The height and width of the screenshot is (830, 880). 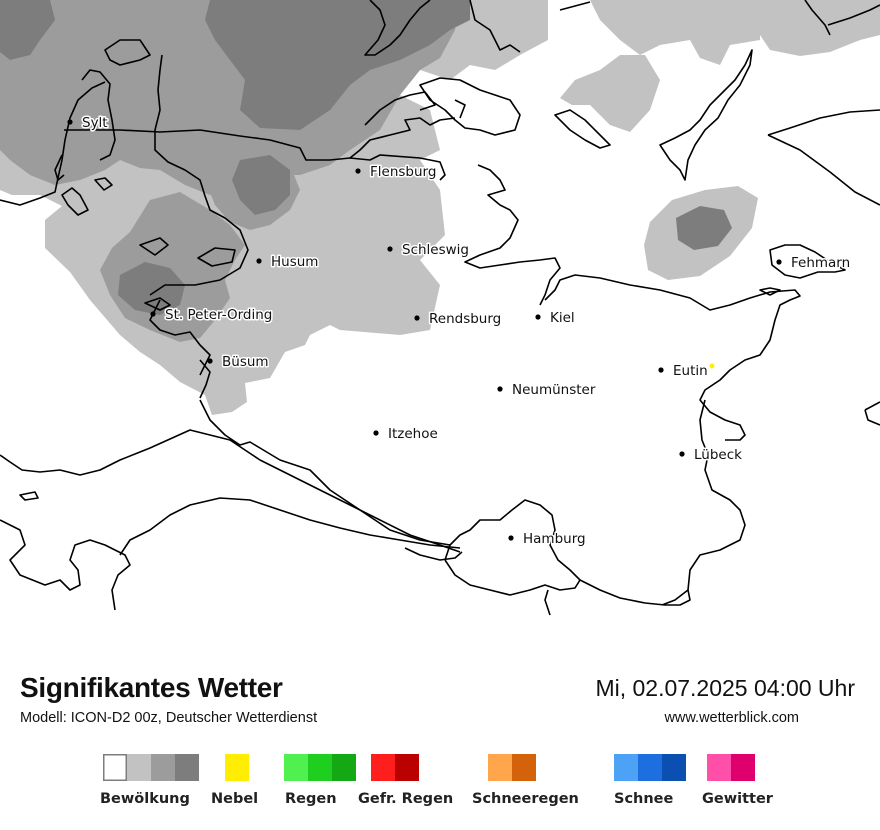 What do you see at coordinates (718, 455) in the screenshot?
I see `city-label: Lübeck` at bounding box center [718, 455].